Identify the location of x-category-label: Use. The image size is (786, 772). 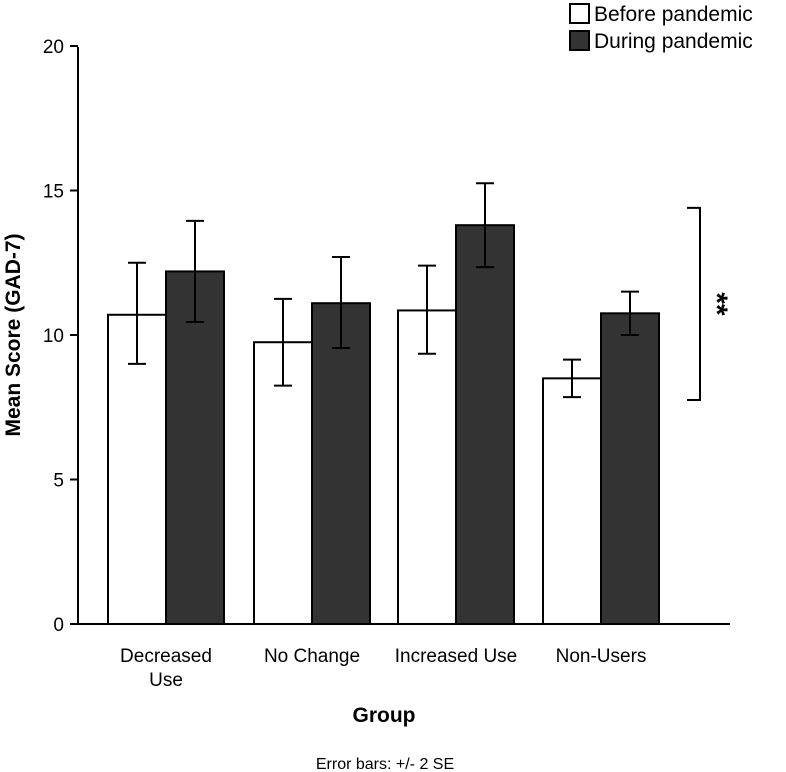
(166, 680).